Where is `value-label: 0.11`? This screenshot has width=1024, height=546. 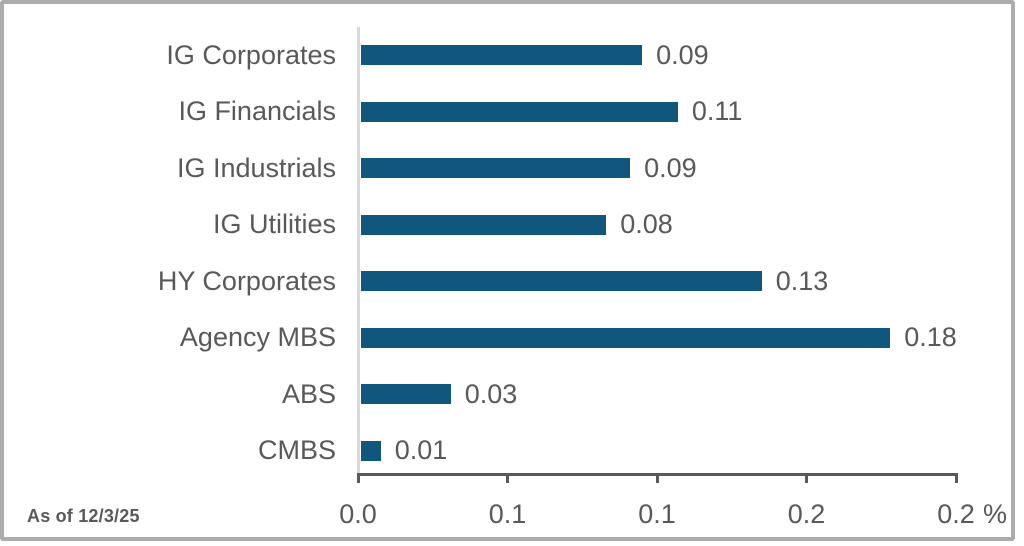
value-label: 0.11 is located at coordinates (717, 111).